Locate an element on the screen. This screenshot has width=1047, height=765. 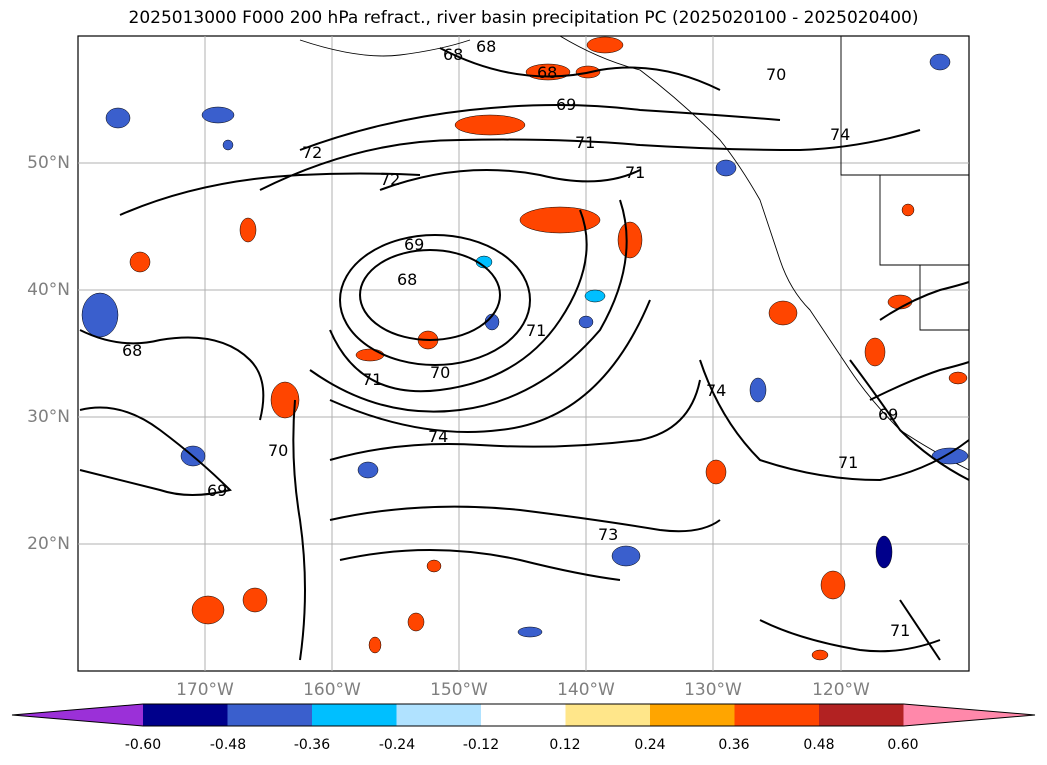
lon-label-130w: 130°W is located at coordinates (713, 690).